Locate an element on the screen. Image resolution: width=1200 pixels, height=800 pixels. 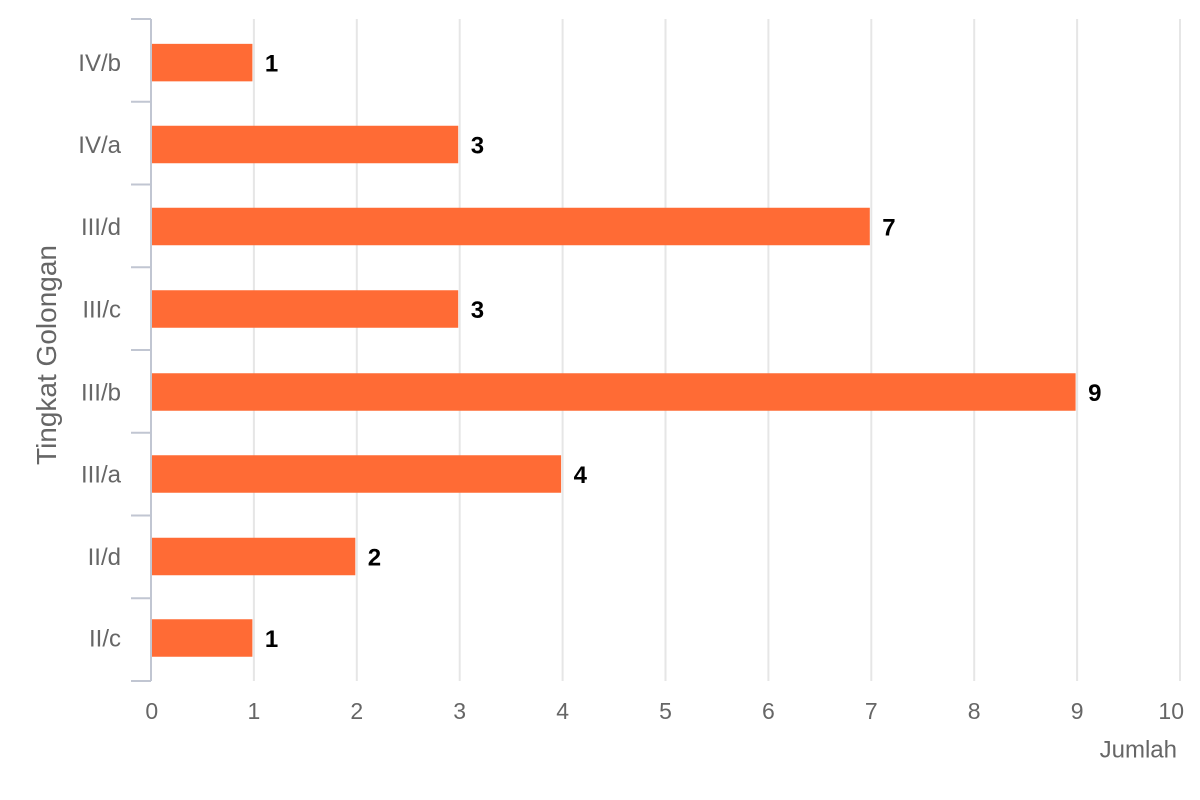
svg-text: III/b is located at coordinates (101, 393).